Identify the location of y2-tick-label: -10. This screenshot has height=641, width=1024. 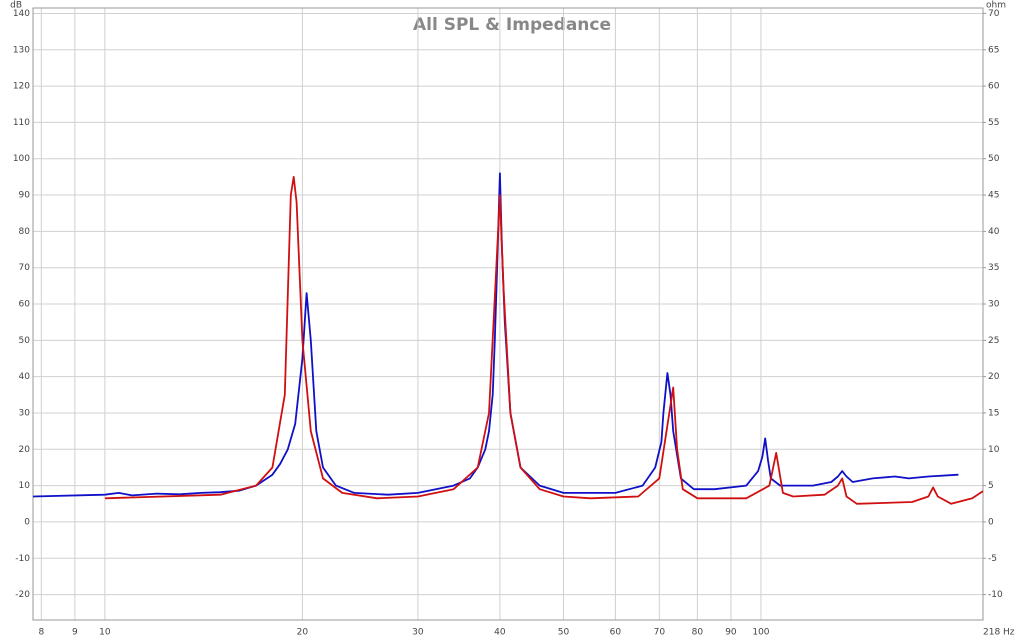
(995, 595).